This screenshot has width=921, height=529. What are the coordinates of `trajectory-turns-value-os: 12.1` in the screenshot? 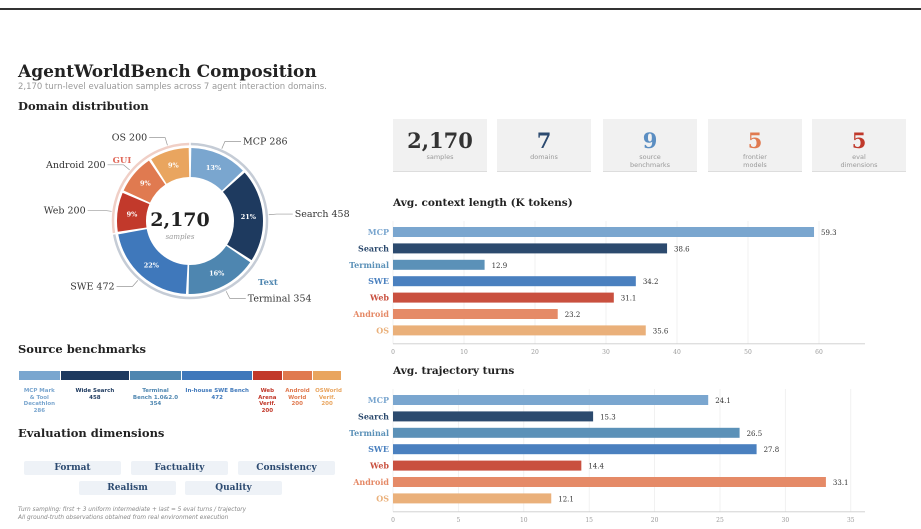 It's located at (566, 499).